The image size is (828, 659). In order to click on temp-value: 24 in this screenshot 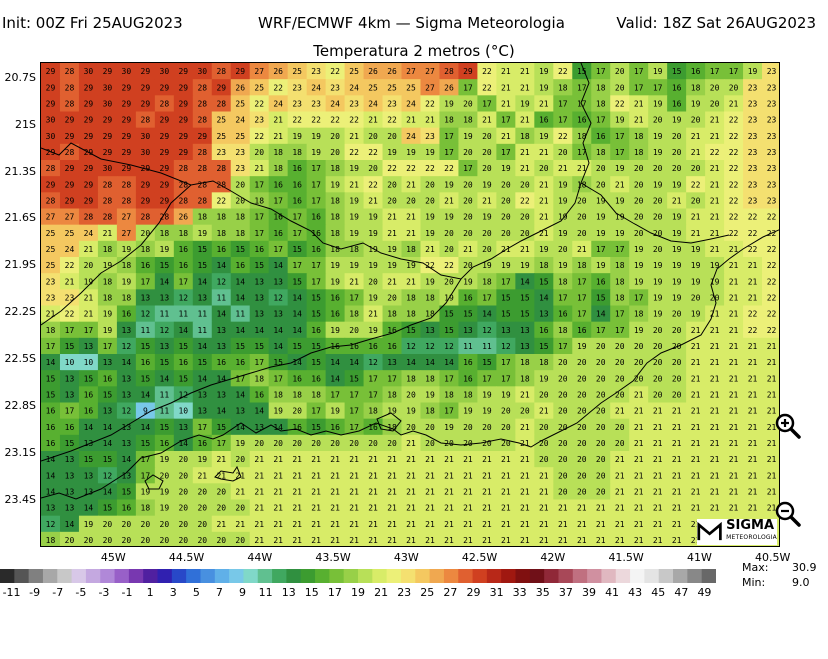, I will do `click(89, 233)`.